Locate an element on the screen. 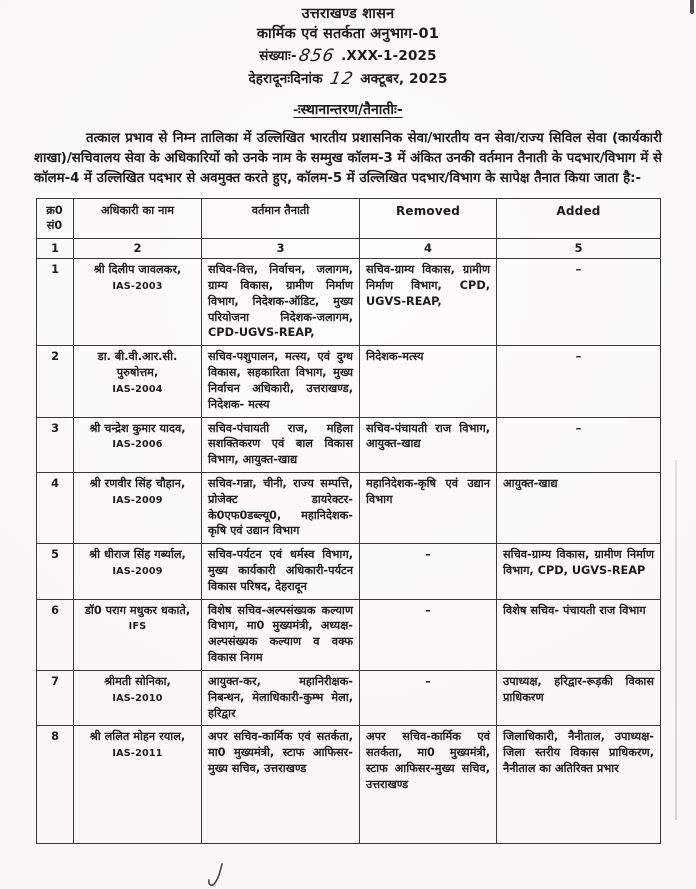 Image resolution: width=696 pixels, height=889 pixels. officer-name: डा. बी.वी.आर.सी. पुरुषोत्तम, is located at coordinates (137, 365).